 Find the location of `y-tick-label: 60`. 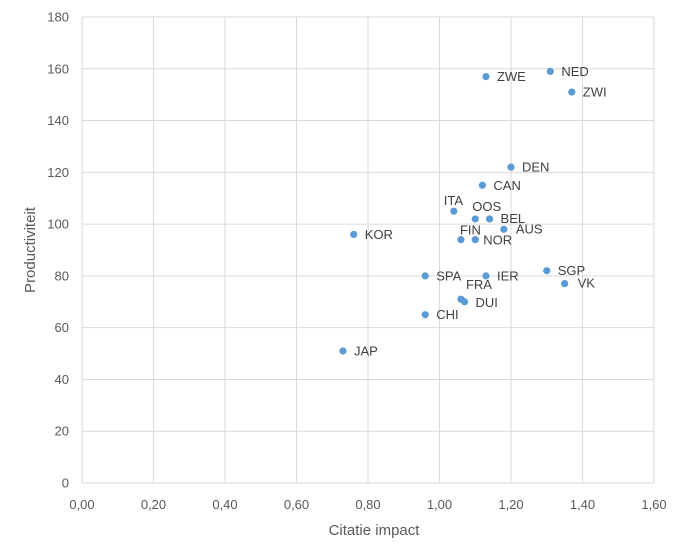

y-tick-label: 60 is located at coordinates (62, 327).